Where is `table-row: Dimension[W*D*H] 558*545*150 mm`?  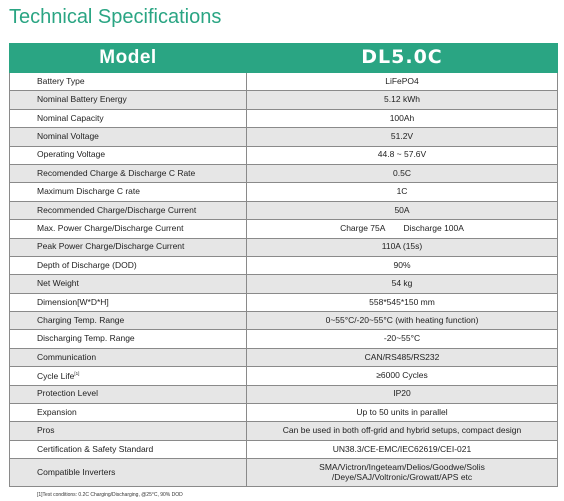 table-row: Dimension[W*D*H] 558*545*150 mm is located at coordinates (283, 302).